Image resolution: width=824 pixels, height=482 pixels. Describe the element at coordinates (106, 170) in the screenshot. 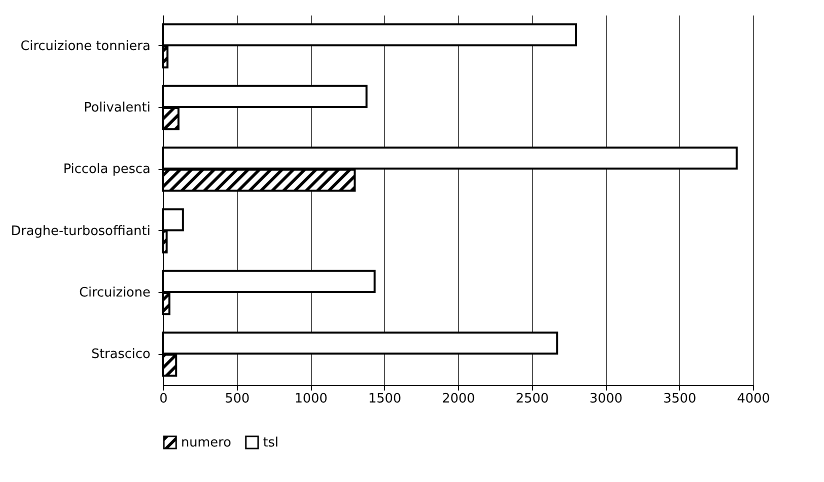

I see `y-tick-label: Piccola pesca` at that location.